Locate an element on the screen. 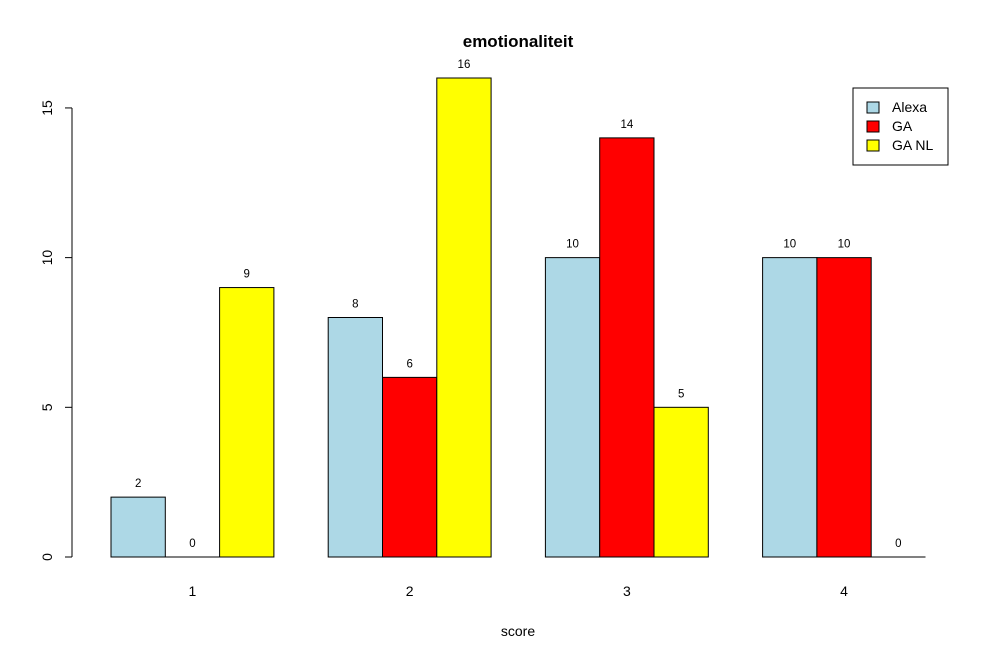  x-tick-label: 1 is located at coordinates (193, 591).